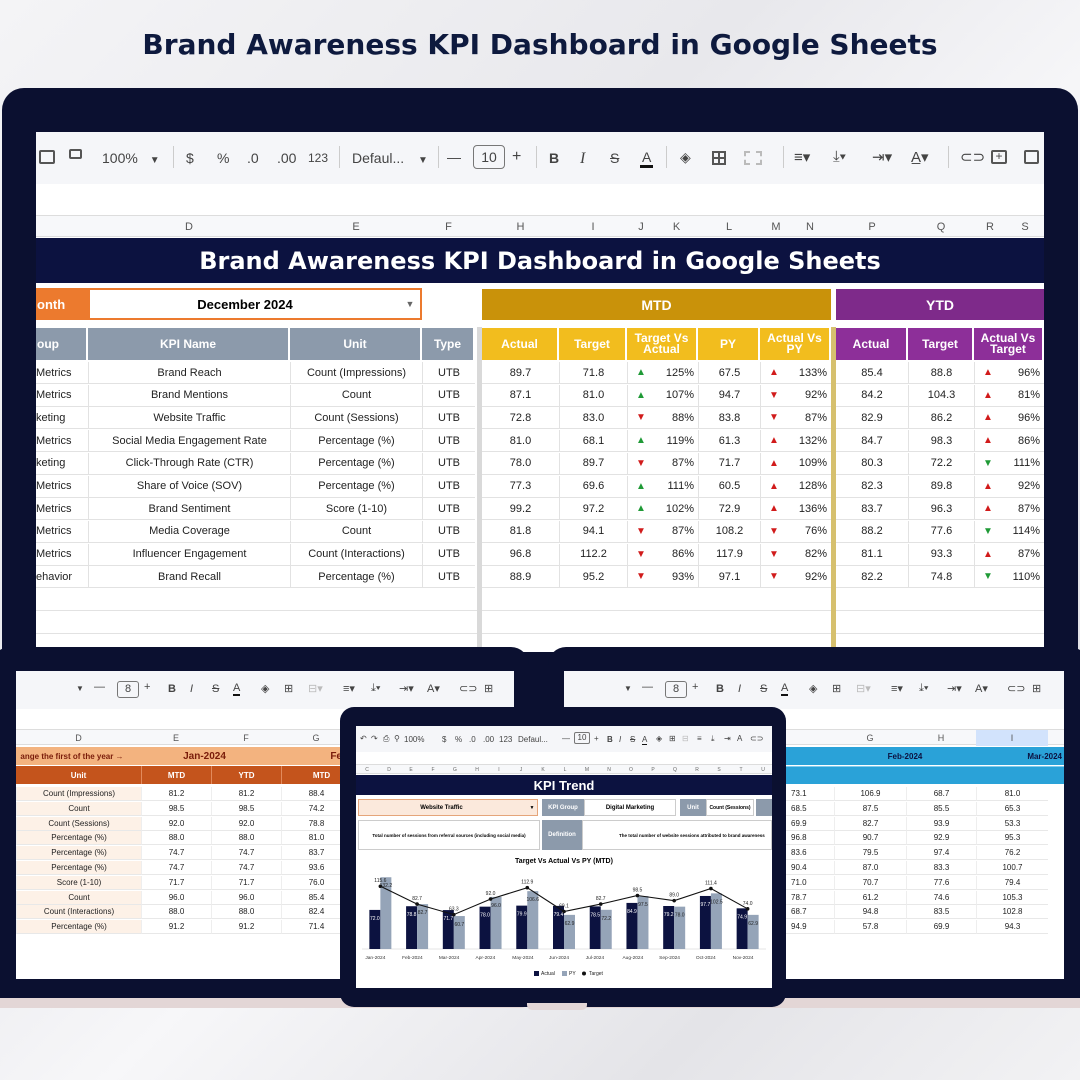  I want to click on font-size-input: 8, so click(676, 689).